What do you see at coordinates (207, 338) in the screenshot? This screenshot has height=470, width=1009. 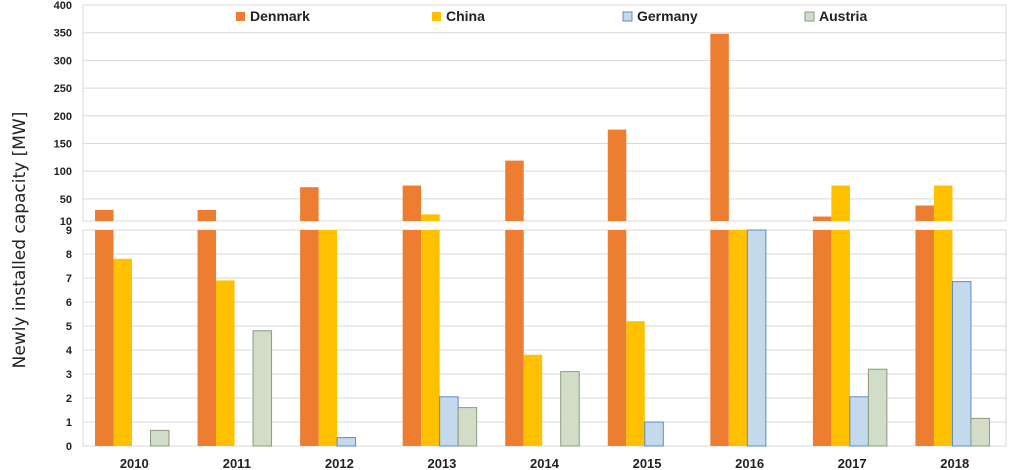 I see `bar-denmark-2011-lower` at bounding box center [207, 338].